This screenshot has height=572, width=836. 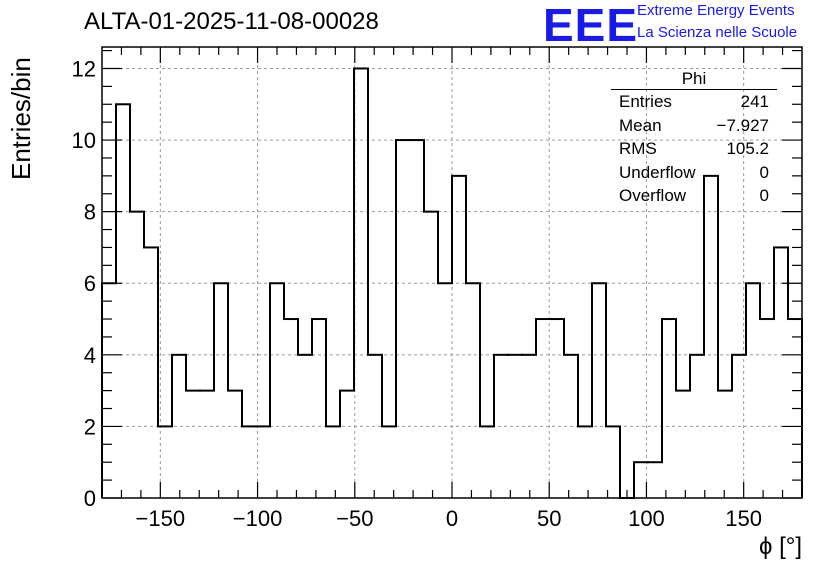 I want to click on x-tick-label: −100, so click(x=258, y=518).